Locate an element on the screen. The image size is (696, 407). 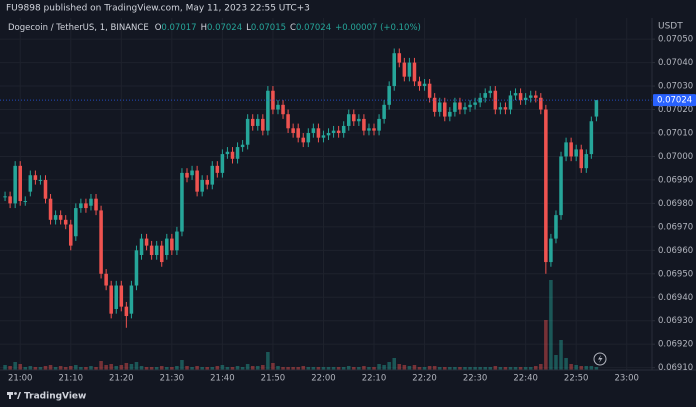
y-tick-label: 0.07020 is located at coordinates (675, 110).